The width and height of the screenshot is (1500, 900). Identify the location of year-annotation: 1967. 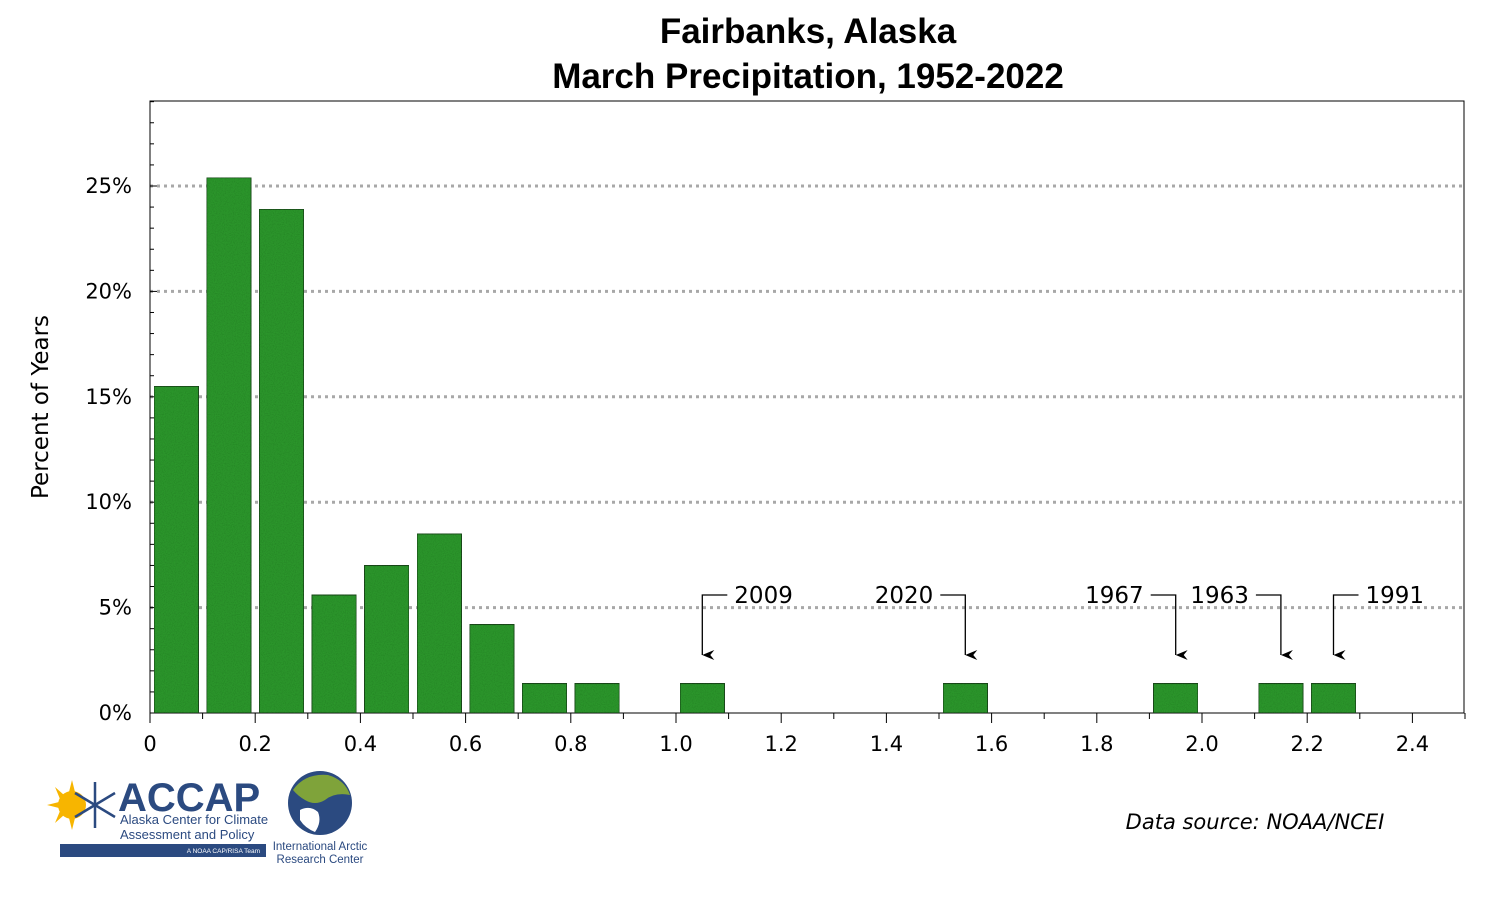
(1136, 621).